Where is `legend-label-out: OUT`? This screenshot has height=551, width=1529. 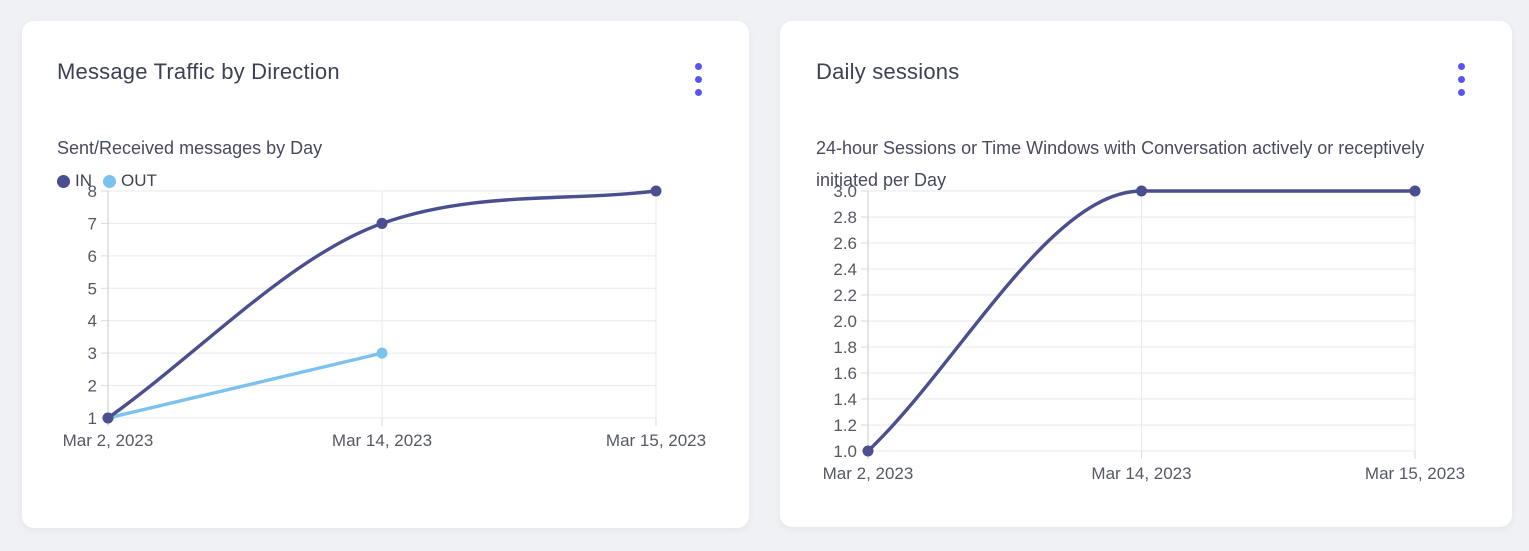 legend-label-out: OUT is located at coordinates (139, 180).